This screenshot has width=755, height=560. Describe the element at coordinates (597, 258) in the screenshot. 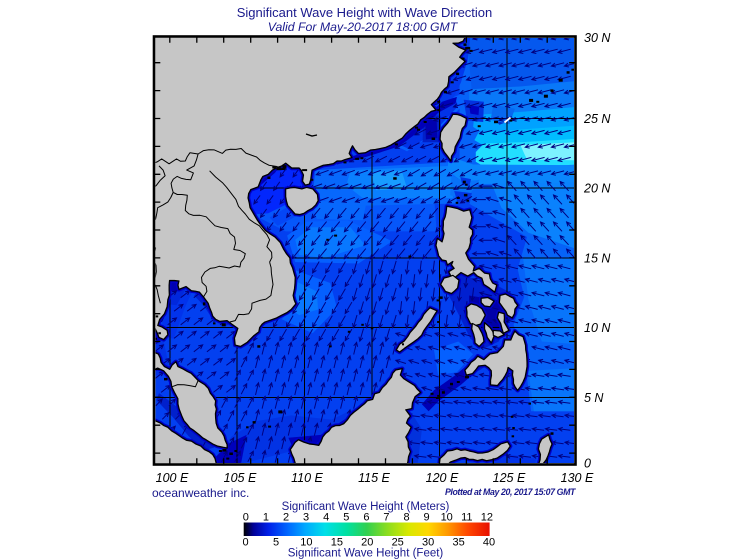

I see `svg-text: 15 N` at that location.